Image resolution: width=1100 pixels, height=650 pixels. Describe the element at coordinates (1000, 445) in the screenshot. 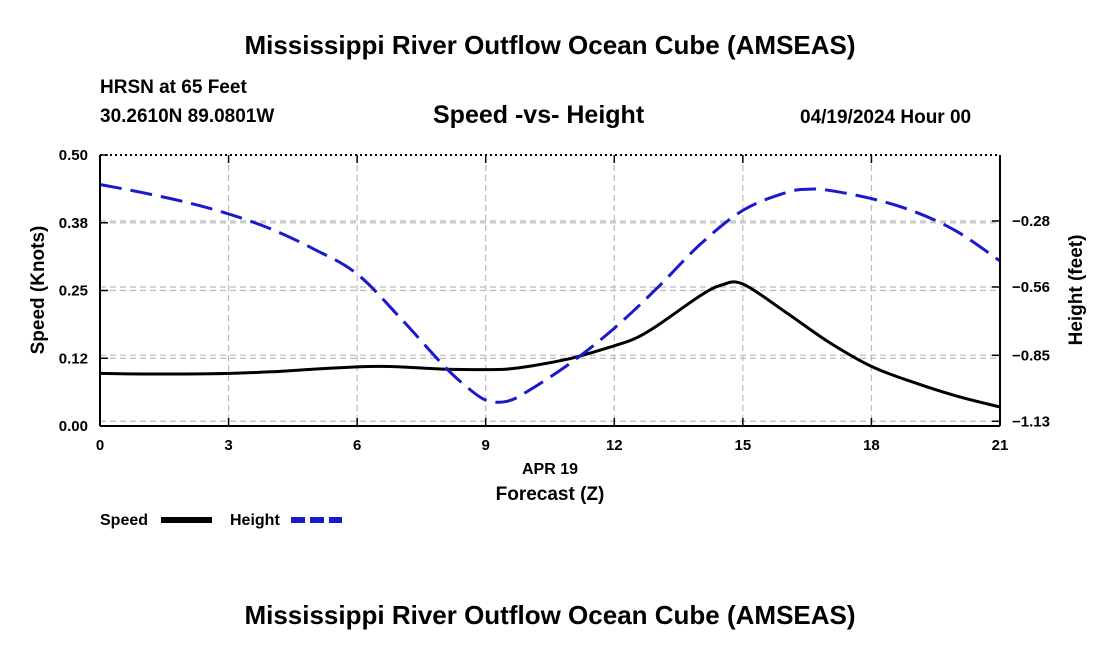

I see `x-tick-label: 21` at that location.